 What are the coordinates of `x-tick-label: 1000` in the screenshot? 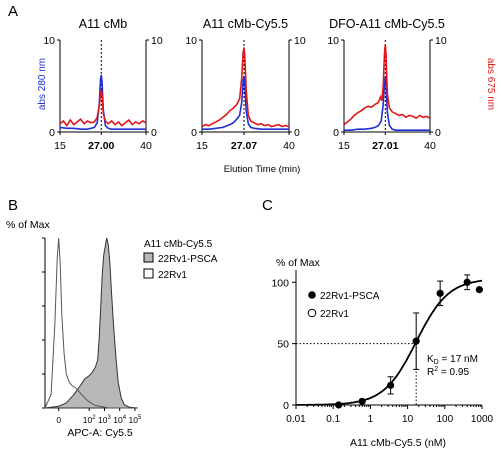 It's located at (482, 419).